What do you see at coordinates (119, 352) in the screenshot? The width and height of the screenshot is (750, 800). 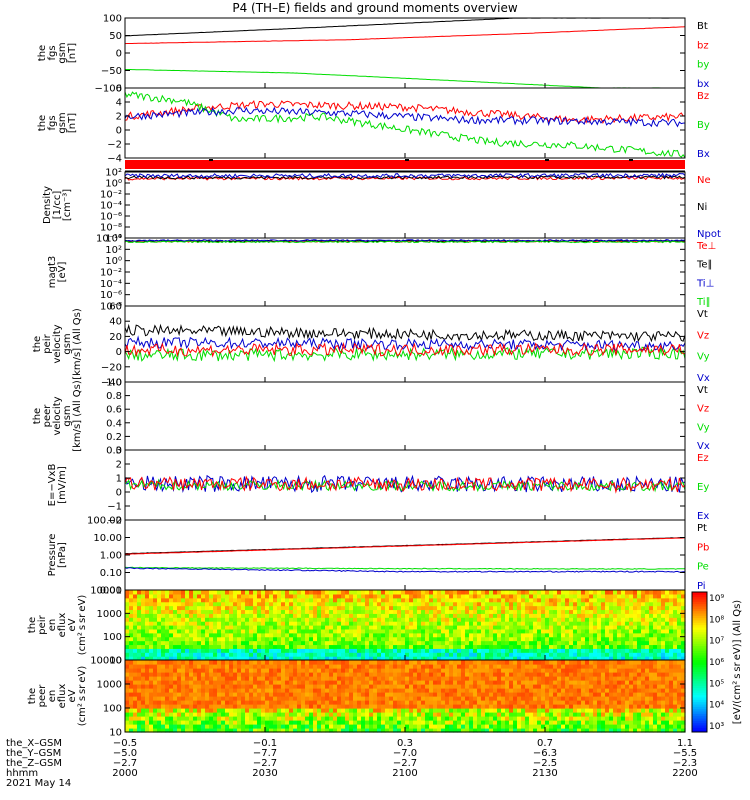 I see `peir-velocity-ytick-label: 0` at bounding box center [119, 352].